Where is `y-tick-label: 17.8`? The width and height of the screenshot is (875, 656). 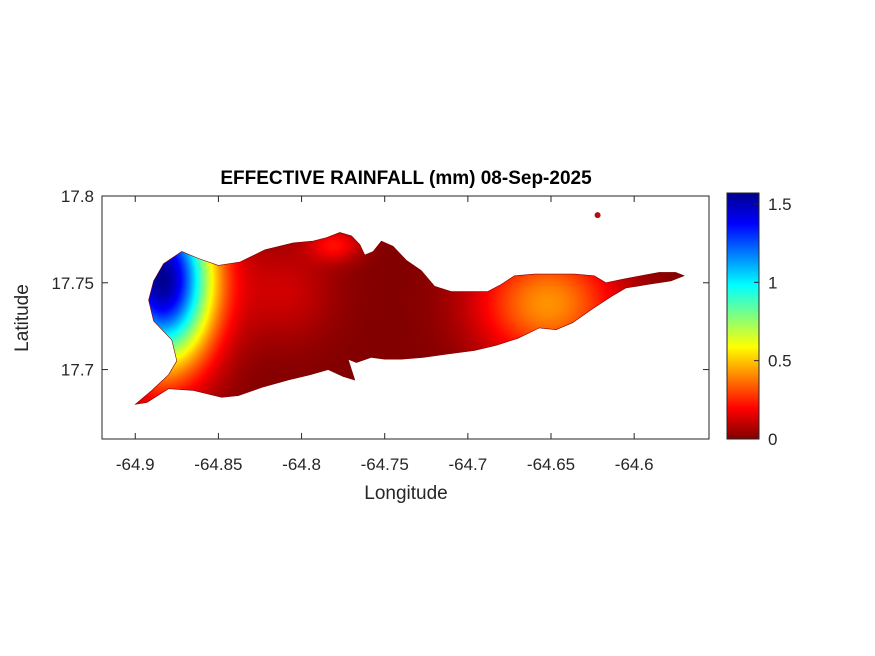
y-tick-label: 17.8 is located at coordinates (77, 196).